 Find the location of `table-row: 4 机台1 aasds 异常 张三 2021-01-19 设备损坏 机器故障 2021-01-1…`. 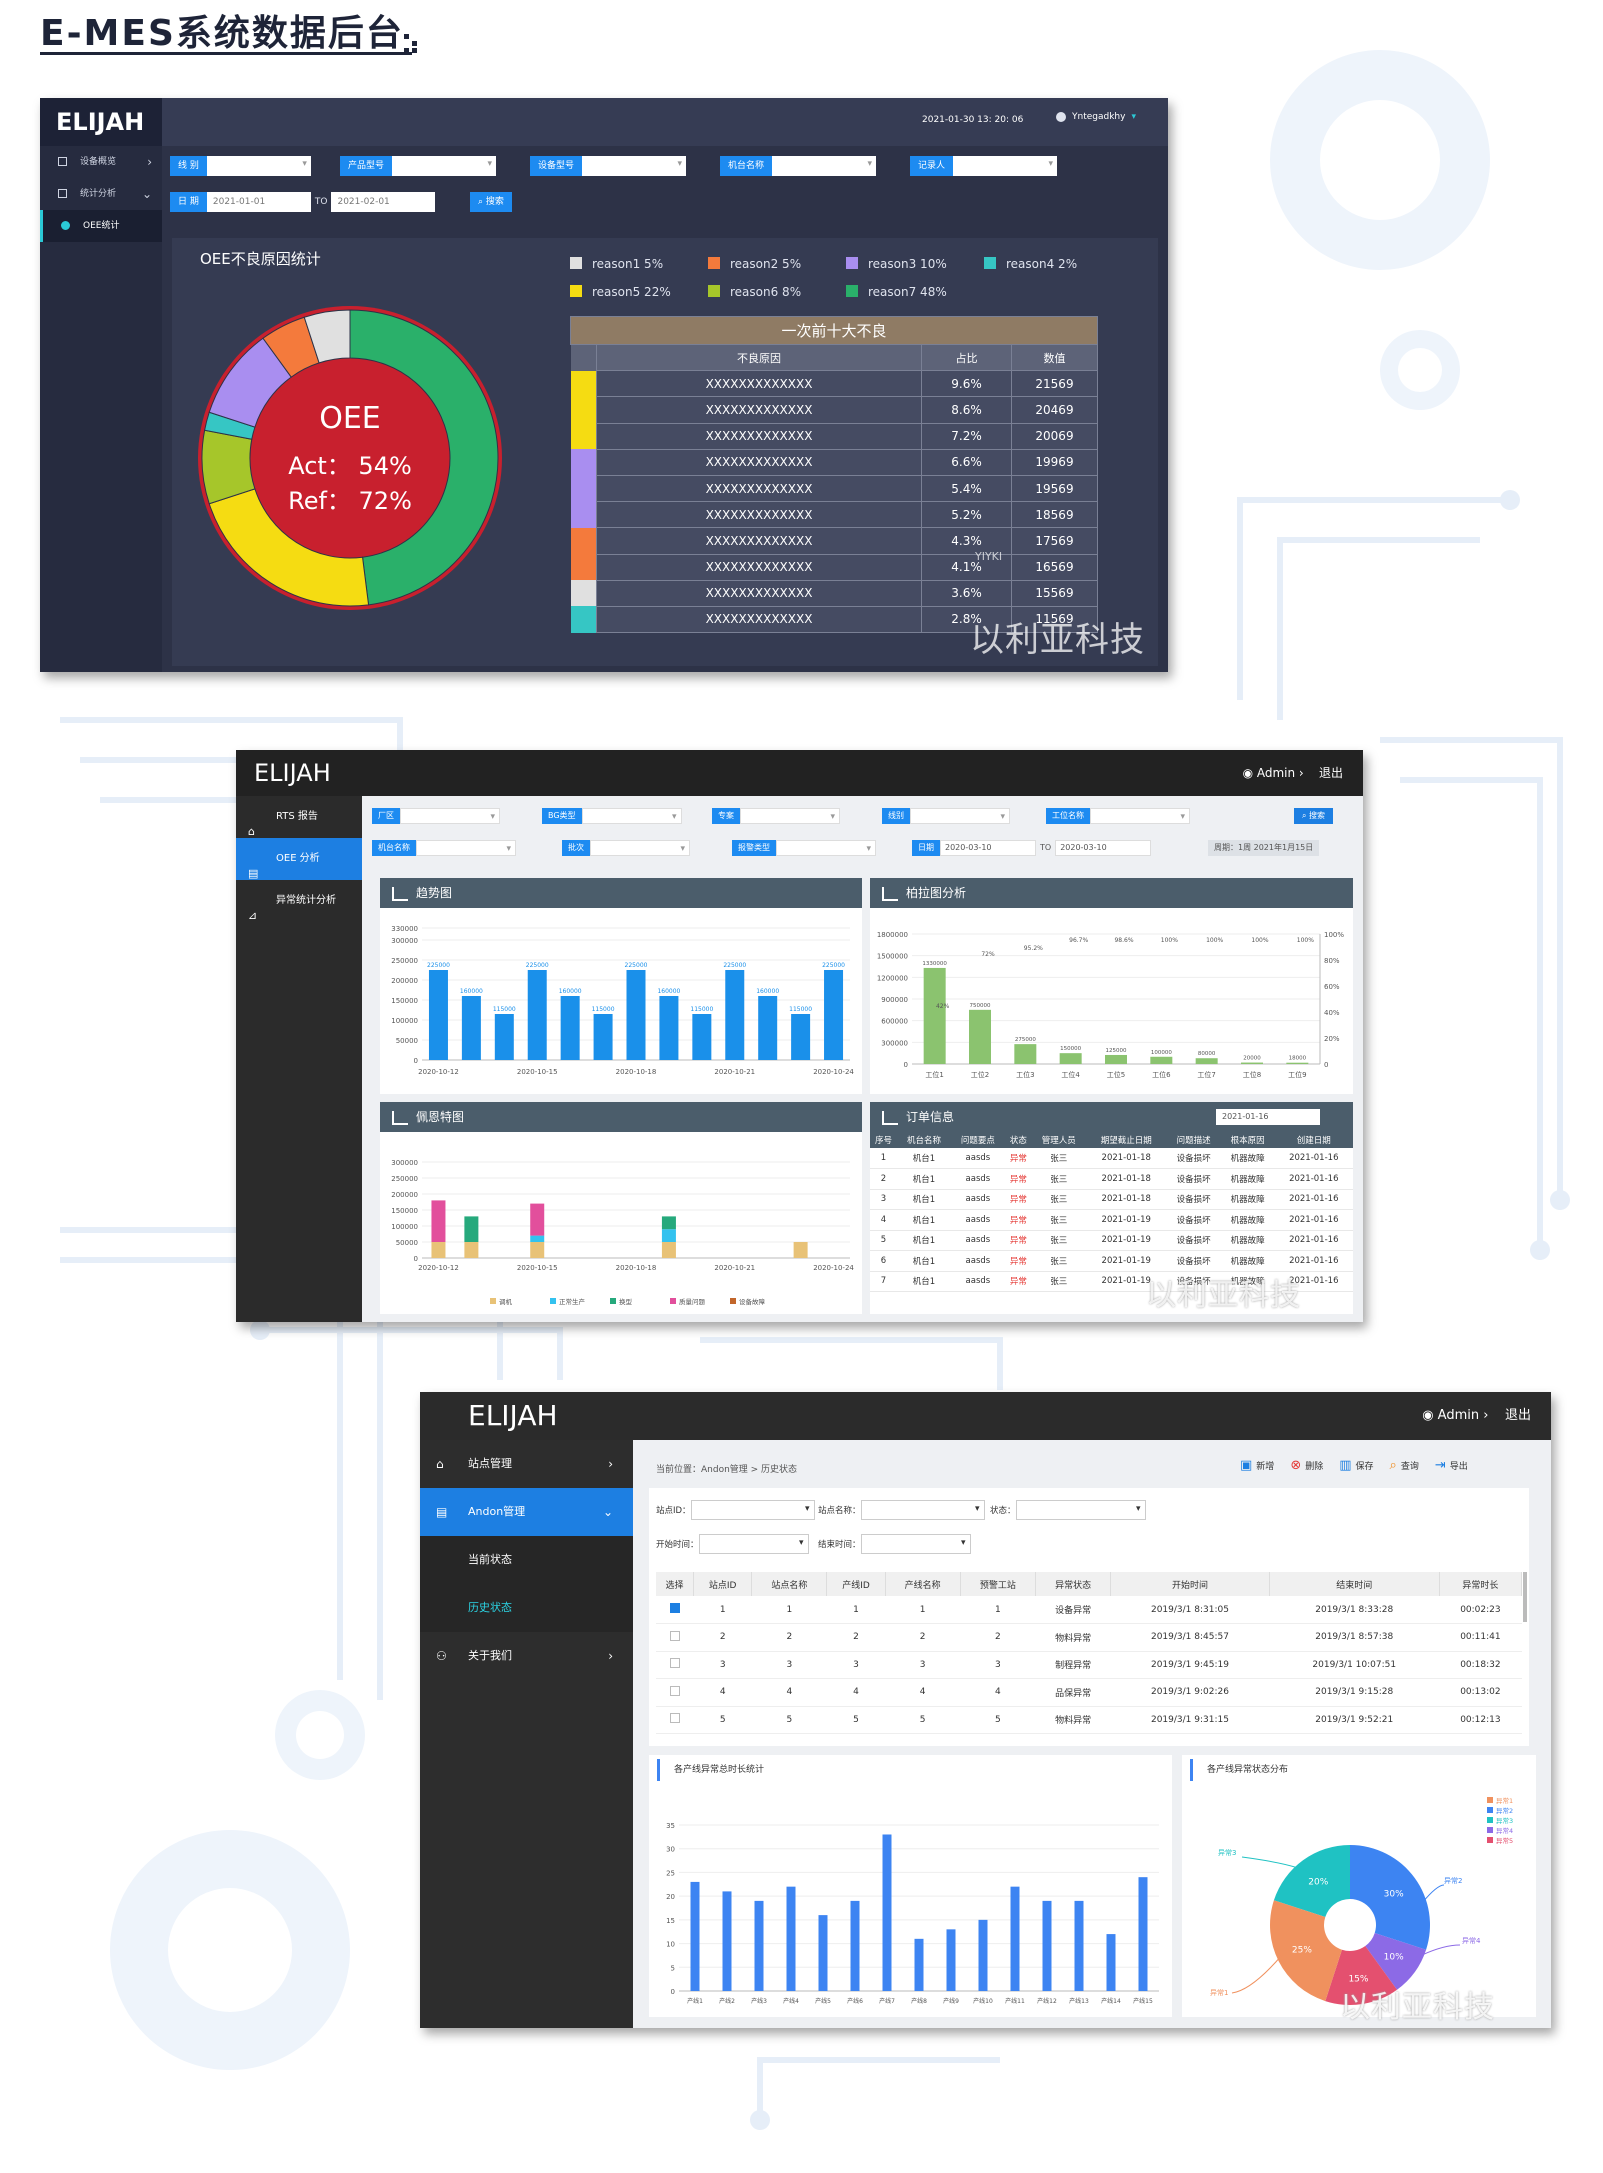

table-row: 4 机台1 aasds 异常 张三 2021-01-19 设备损坏 机器故障 2021-01-1… is located at coordinates (1111, 1220).